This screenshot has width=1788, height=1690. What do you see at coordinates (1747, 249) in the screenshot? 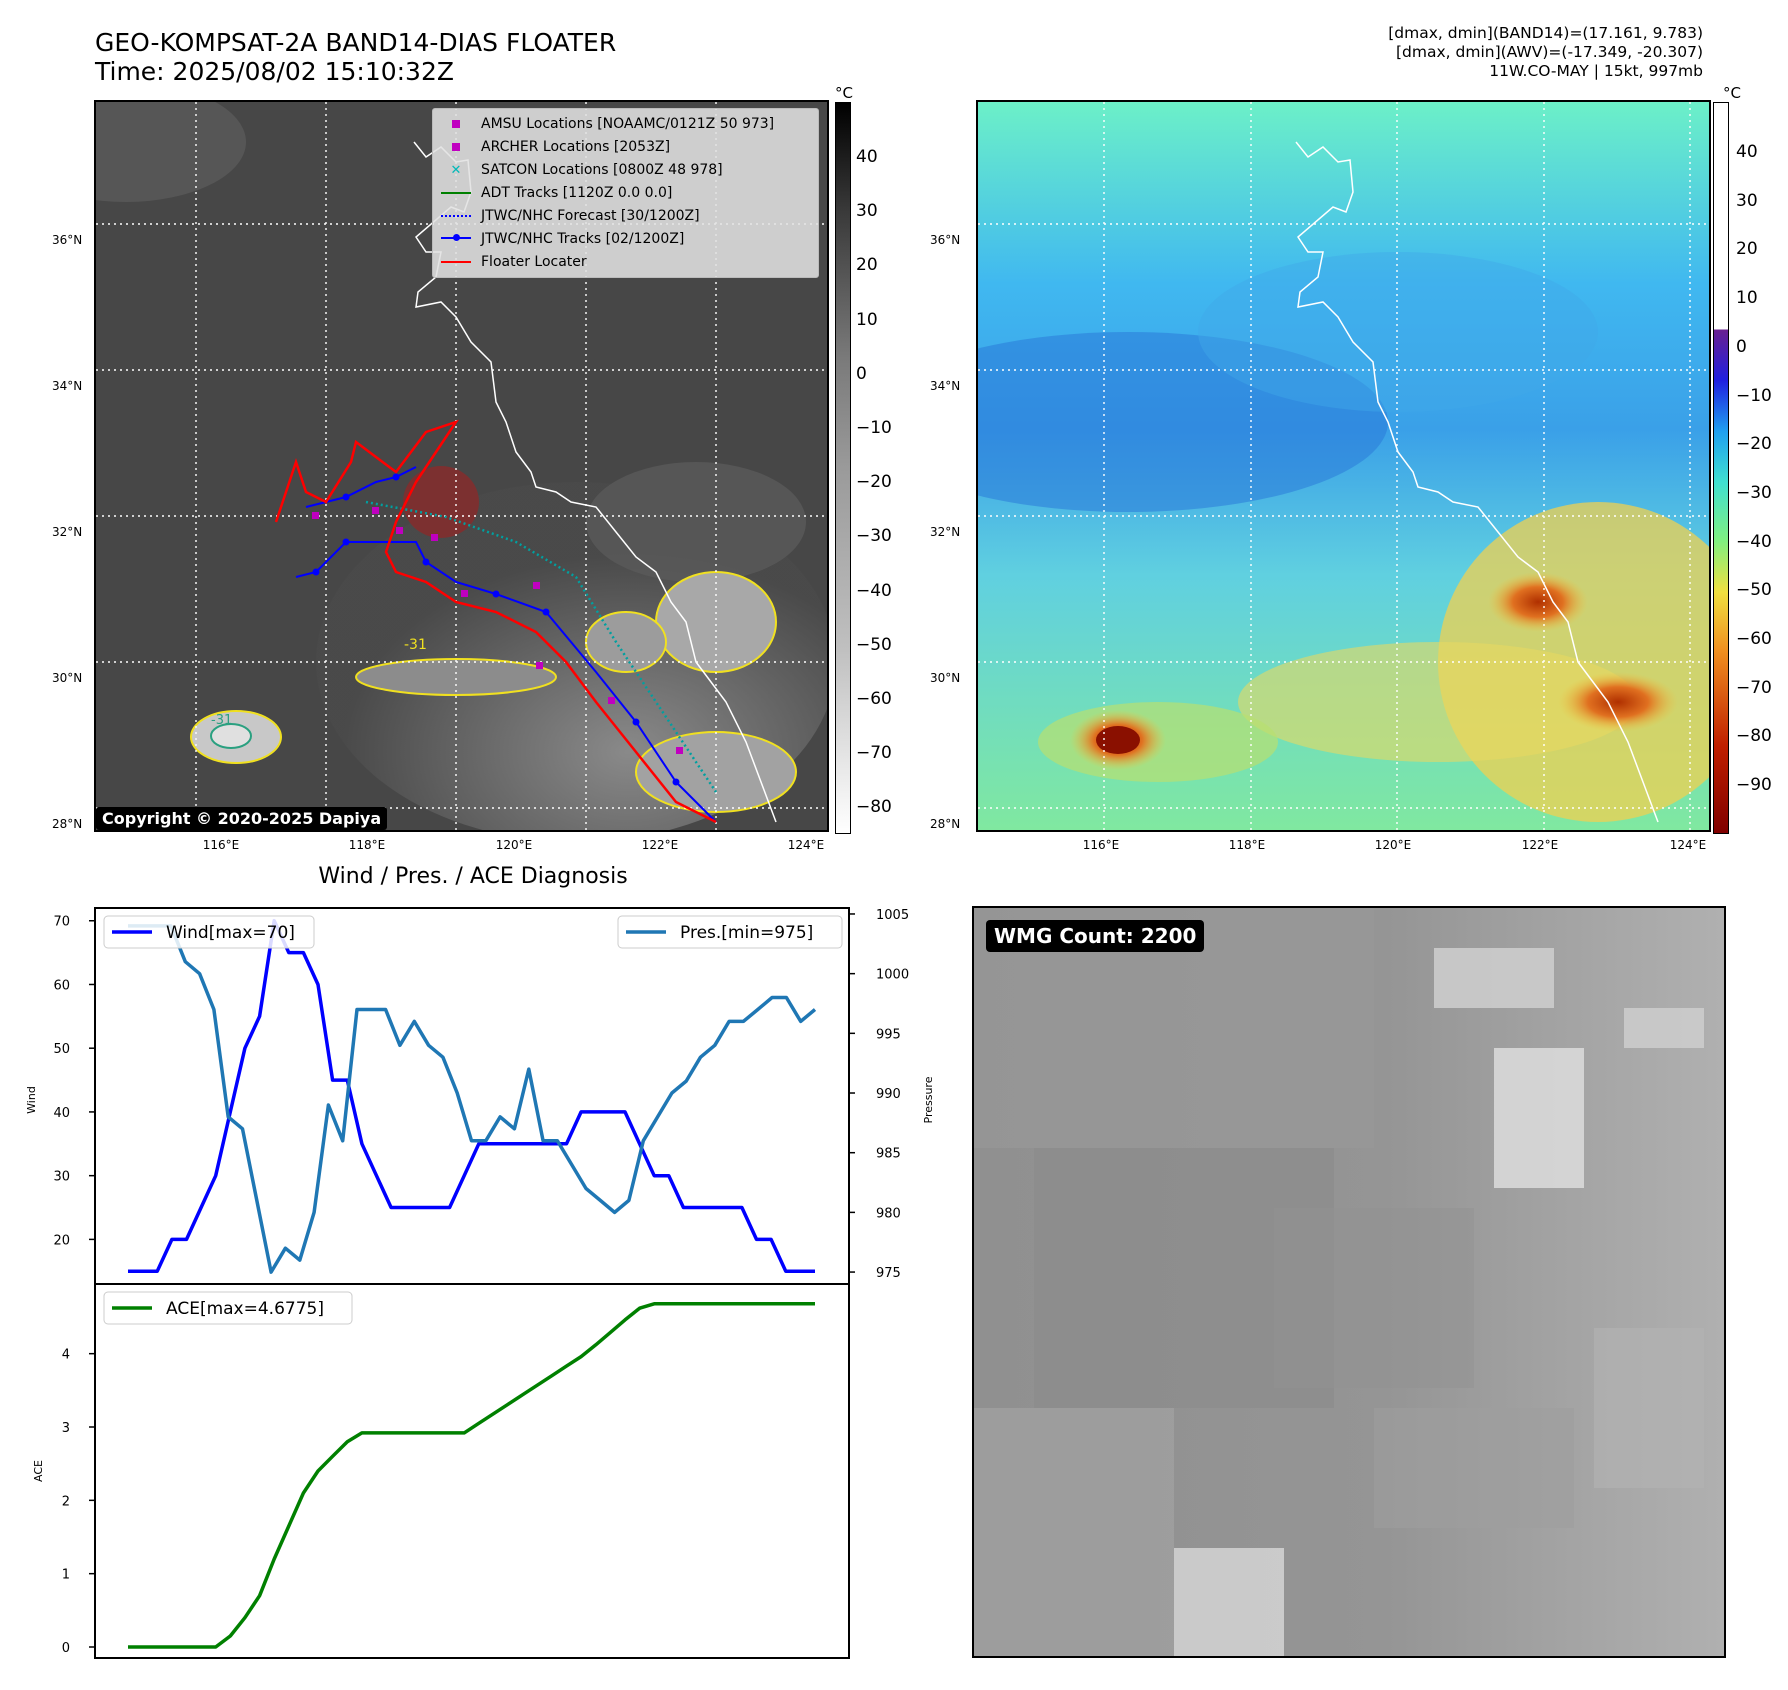
I see `colorbar-tick: 20` at bounding box center [1747, 249].